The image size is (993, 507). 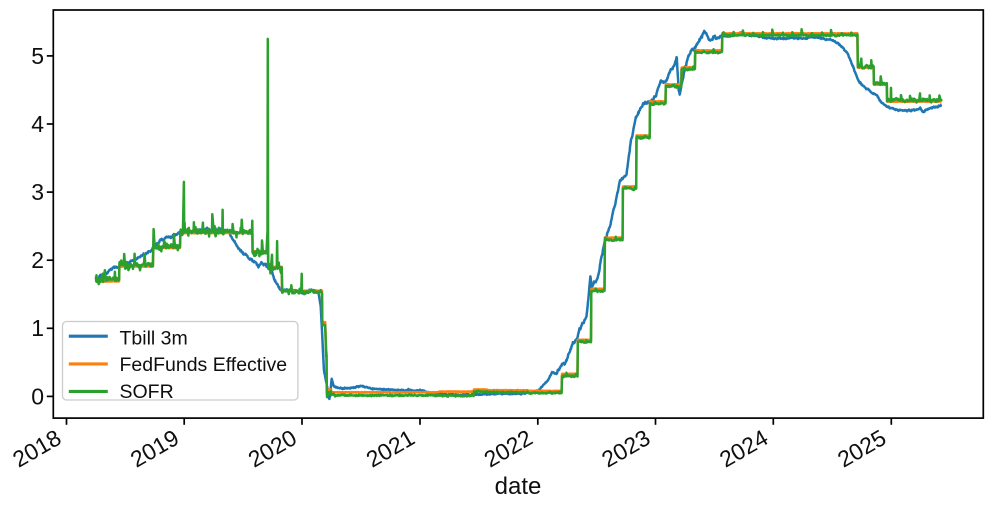 What do you see at coordinates (37, 192) in the screenshot?
I see `svg-text: 3` at bounding box center [37, 192].